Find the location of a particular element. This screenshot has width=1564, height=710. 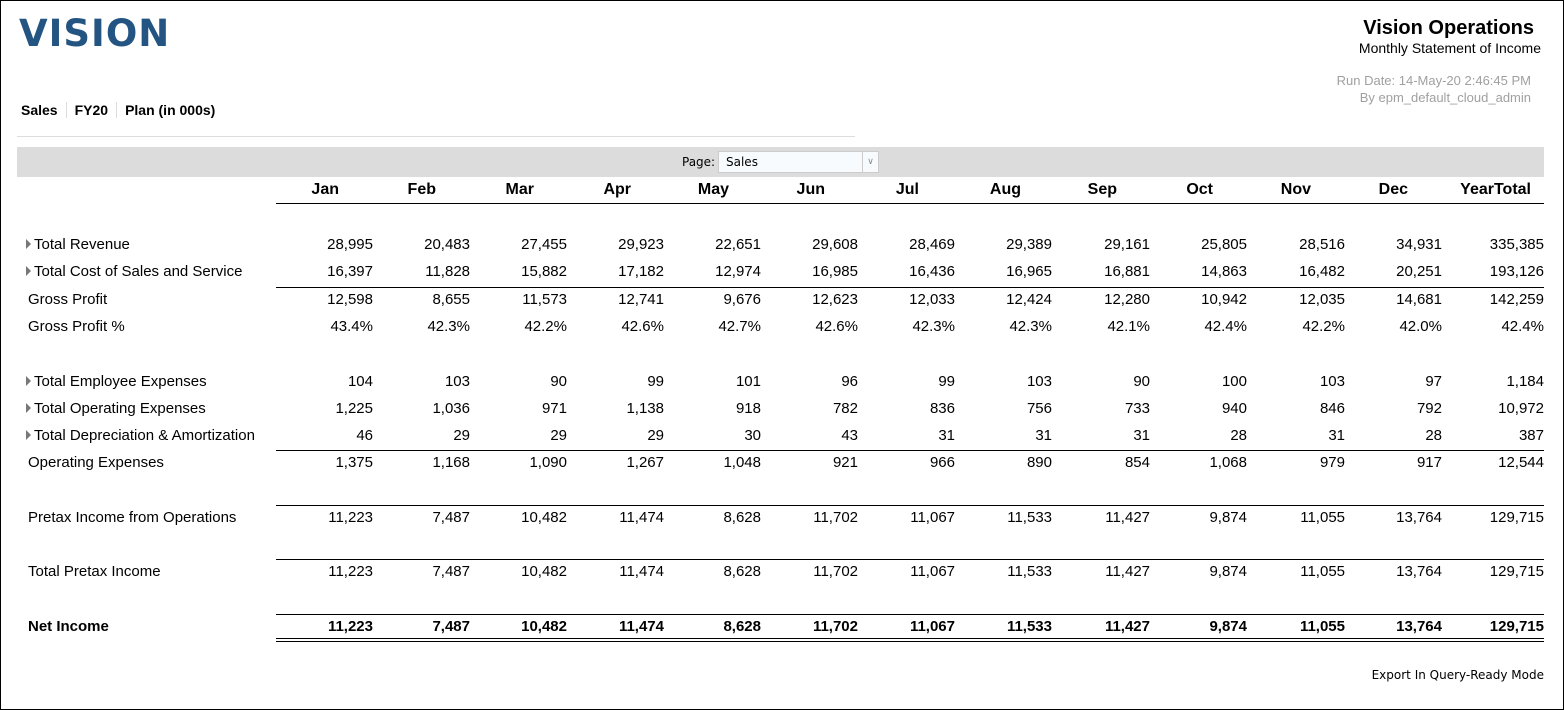

divider is located at coordinates (436, 136).